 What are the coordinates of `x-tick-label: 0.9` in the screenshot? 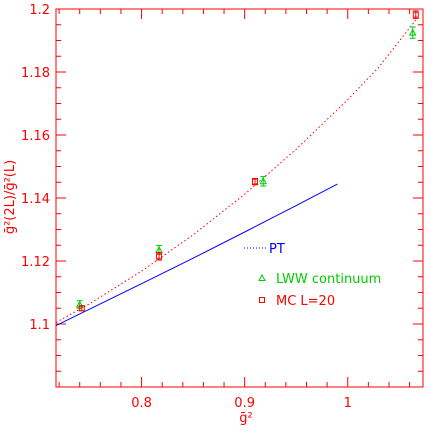 It's located at (244, 403).